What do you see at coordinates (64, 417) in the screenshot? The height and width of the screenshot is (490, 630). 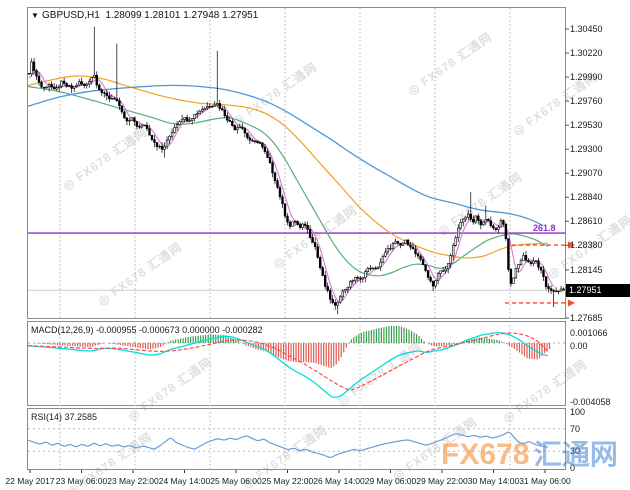 I see `rsi-indicator-label: RSI(14) 37.2585` at bounding box center [64, 417].